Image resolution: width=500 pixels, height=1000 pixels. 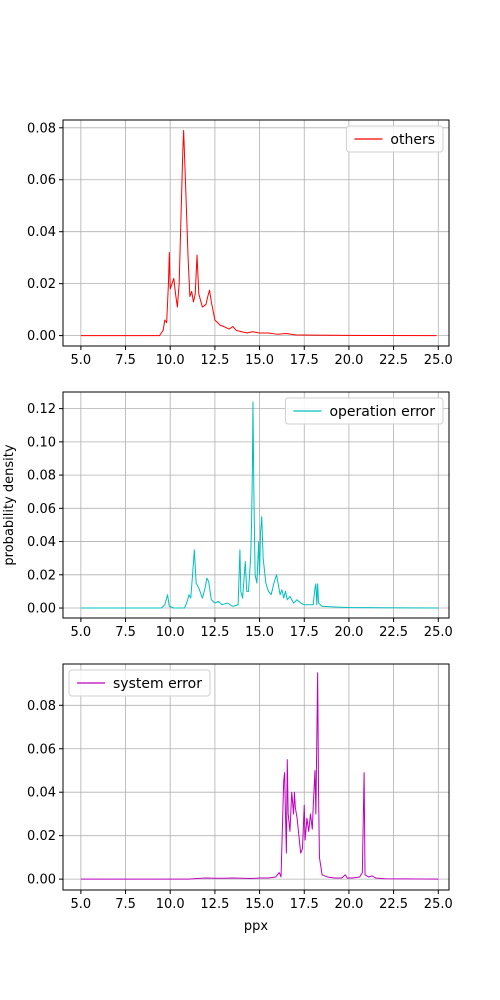 What do you see at coordinates (41, 442) in the screenshot?
I see `y-tick-label: 0.10` at bounding box center [41, 442].